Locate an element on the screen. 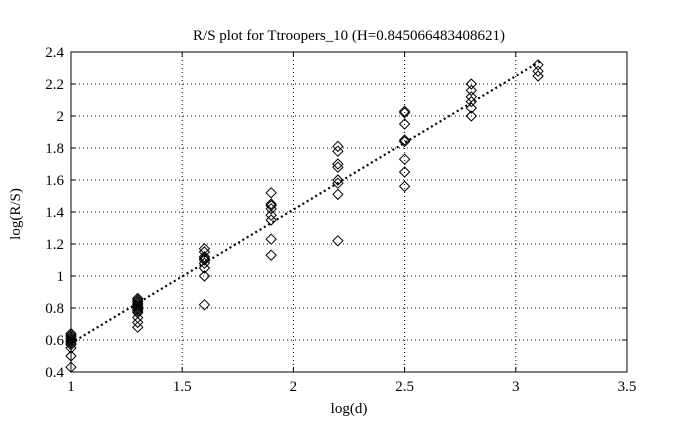 The height and width of the screenshot is (435, 686). y-tick-label: 0.6 is located at coordinates (54, 341).